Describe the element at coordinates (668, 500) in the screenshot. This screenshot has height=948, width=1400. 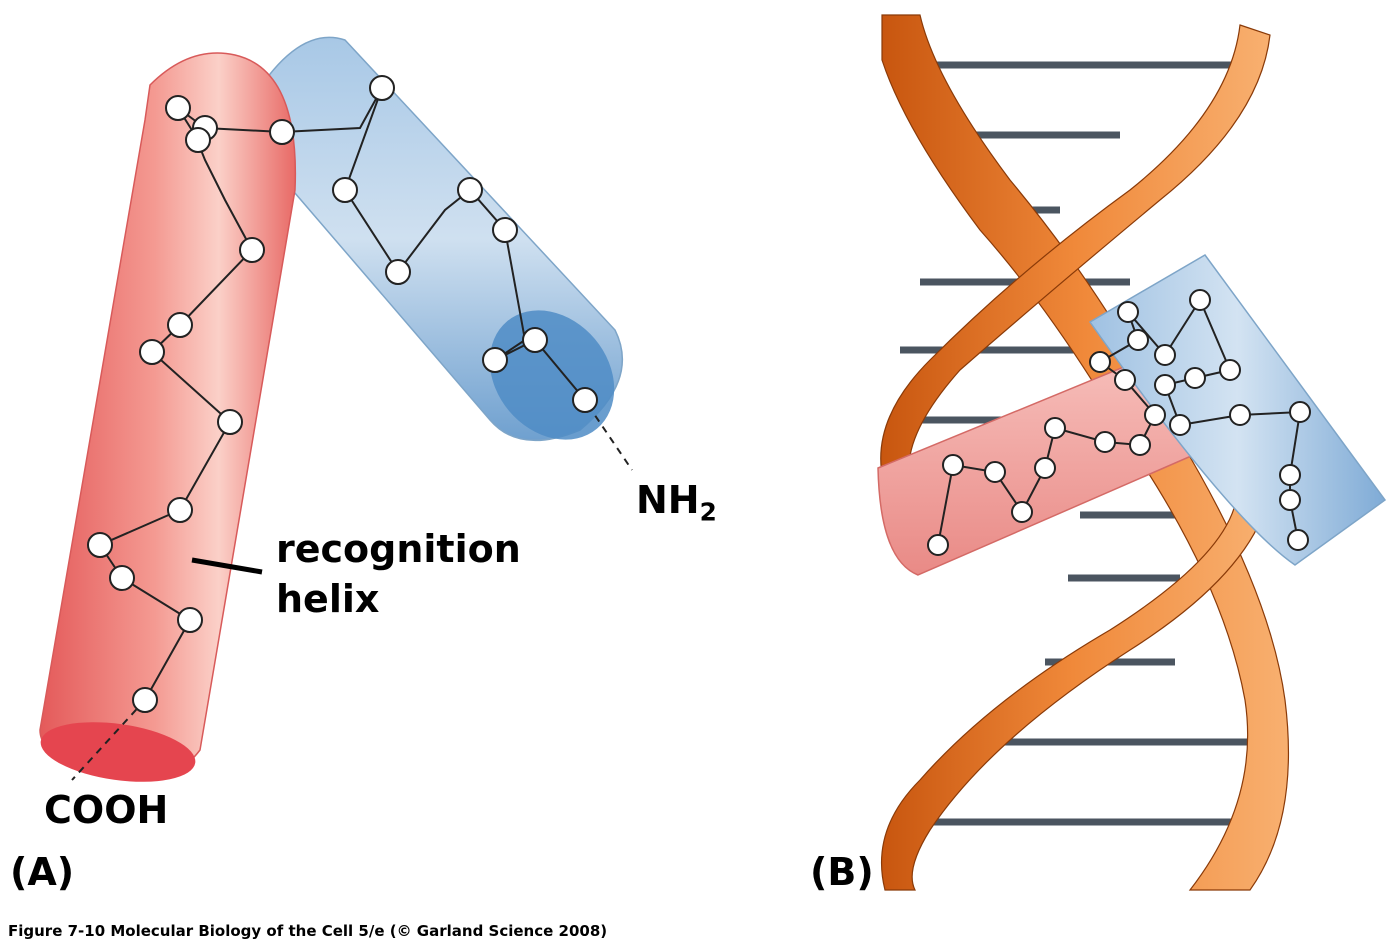
I see `nh2-text: NH` at that location.